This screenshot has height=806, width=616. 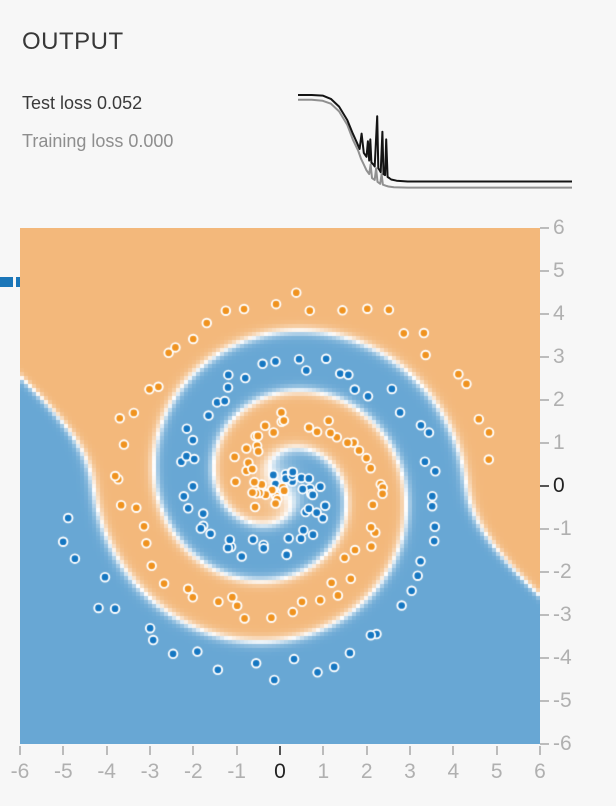 What do you see at coordinates (18, 282) in the screenshot?
I see `weight-line-stub` at bounding box center [18, 282].